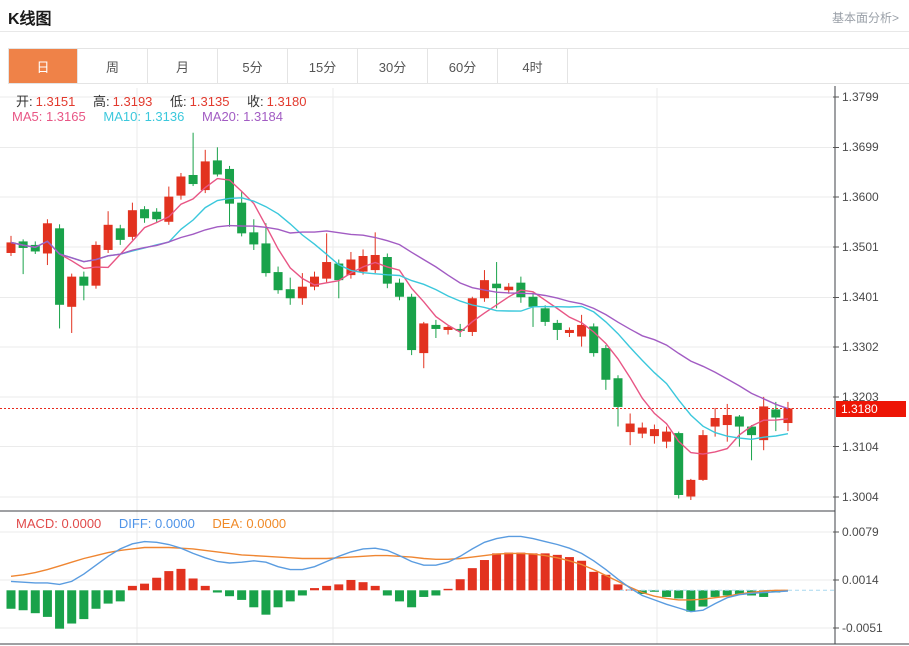 The height and width of the screenshot is (646, 909). What do you see at coordinates (178, 101) in the screenshot?
I see `low-label: 低:` at bounding box center [178, 101].